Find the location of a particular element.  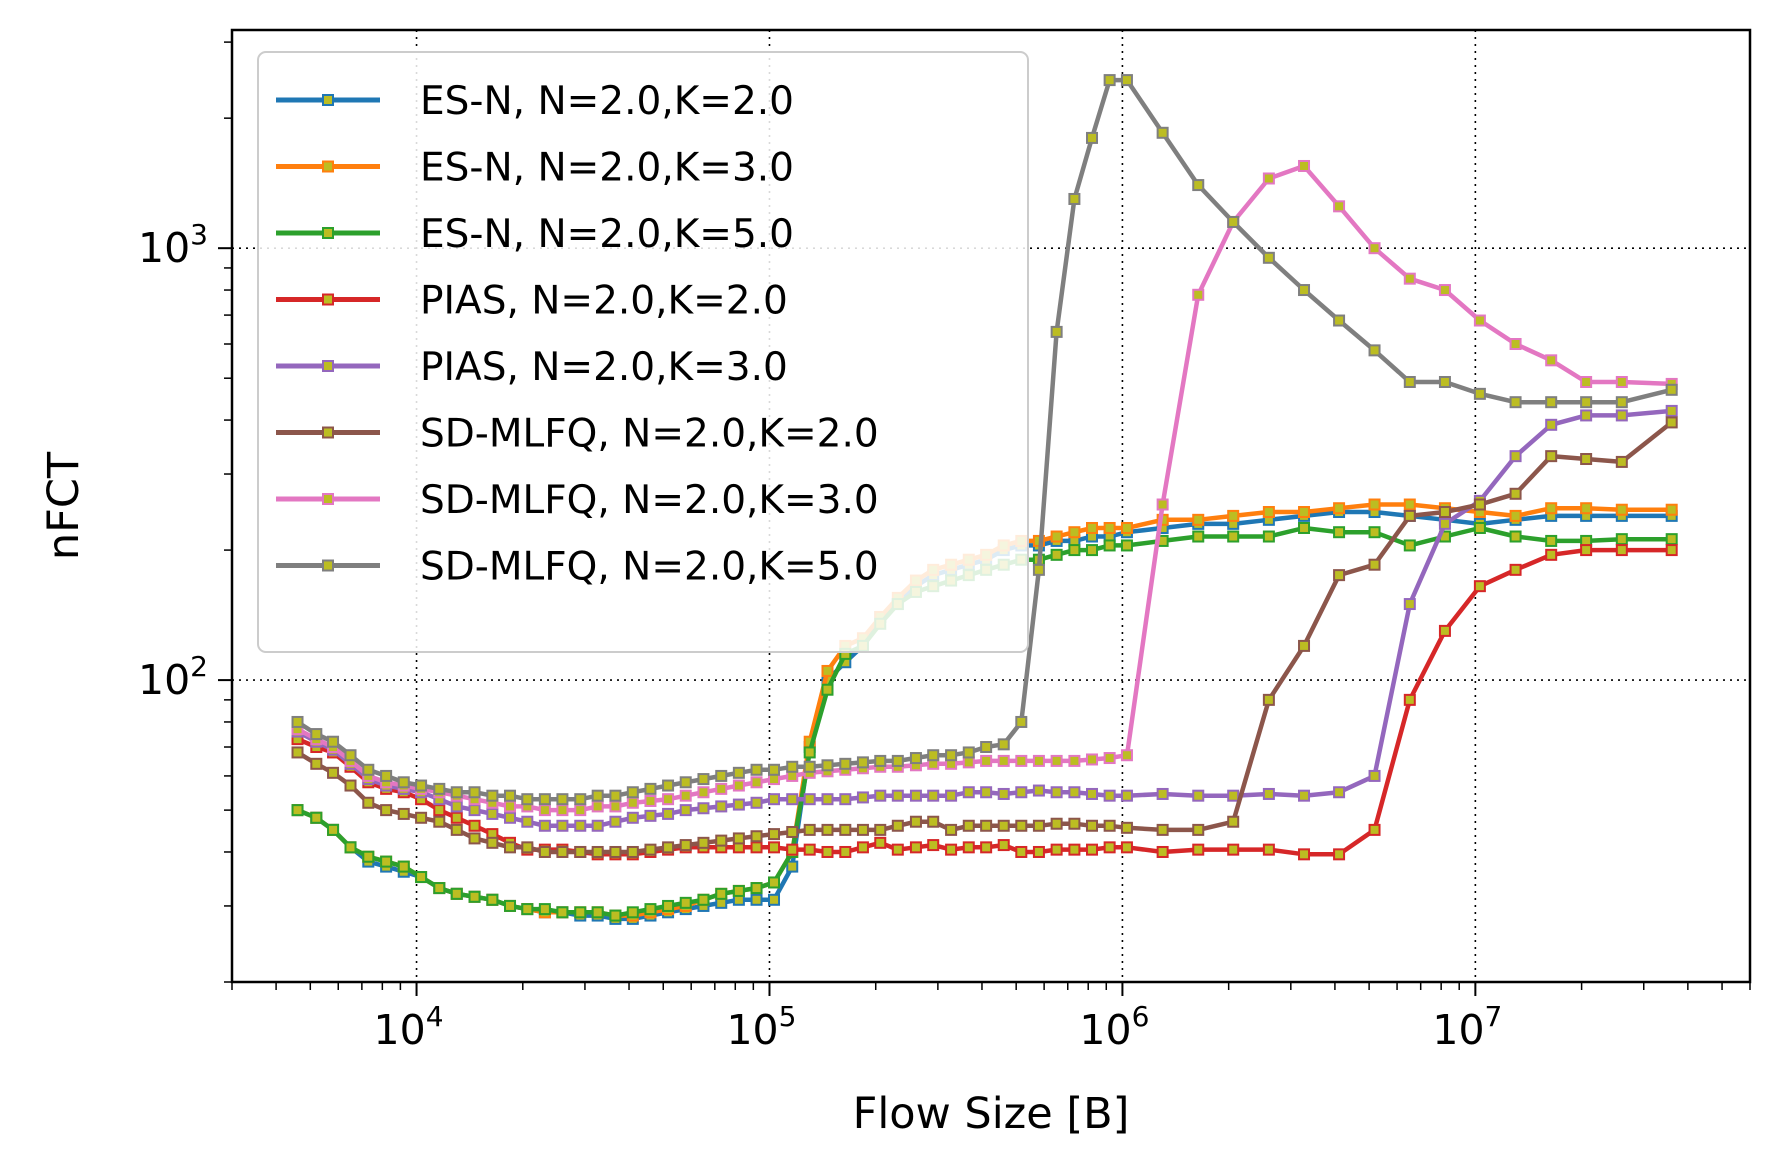

legend-item: SD-MLFQ, N=2.0,K=5.0 is located at coordinates (577, 567).